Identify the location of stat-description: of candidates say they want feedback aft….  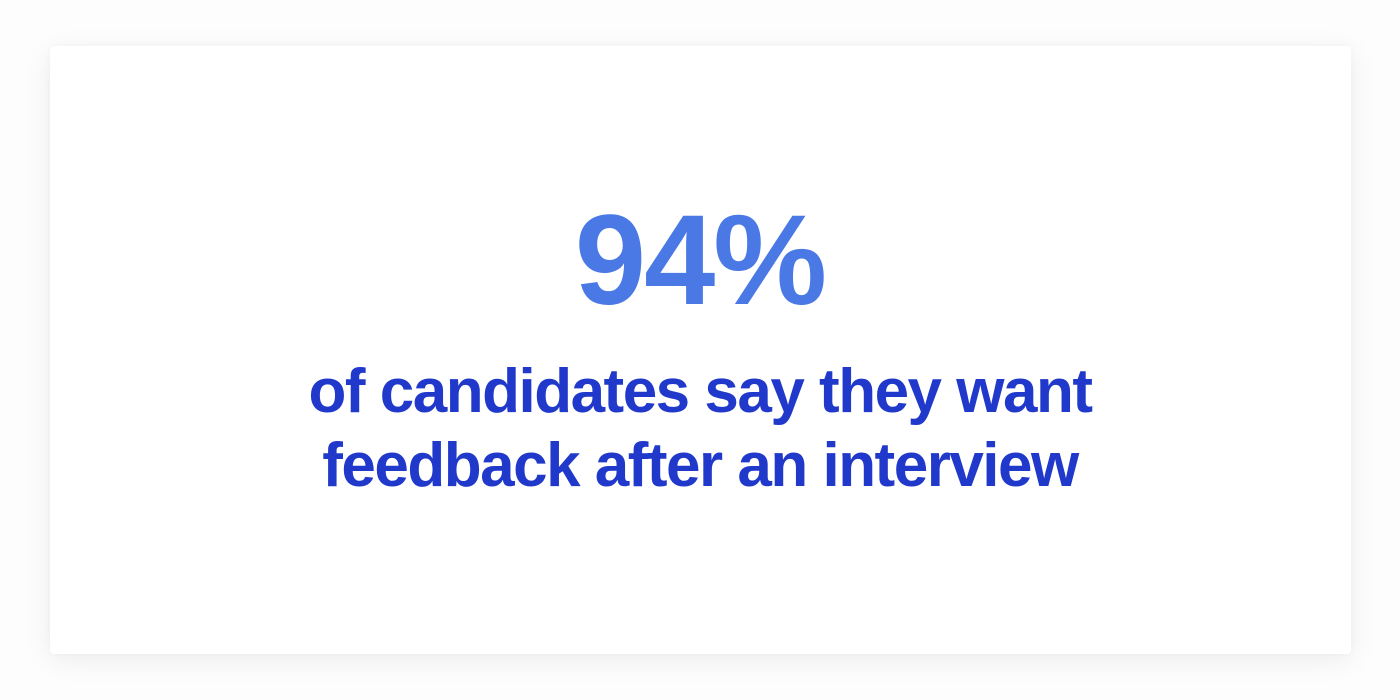
(700, 429).